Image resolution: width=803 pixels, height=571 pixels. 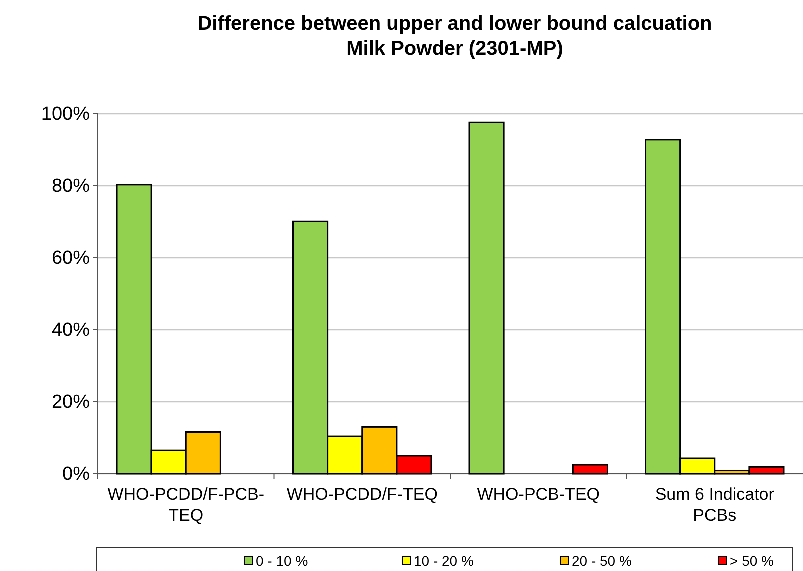 What do you see at coordinates (186, 505) in the screenshot?
I see `x-tick-label: WHO-PCDD/F-PCB-TEQ` at bounding box center [186, 505].